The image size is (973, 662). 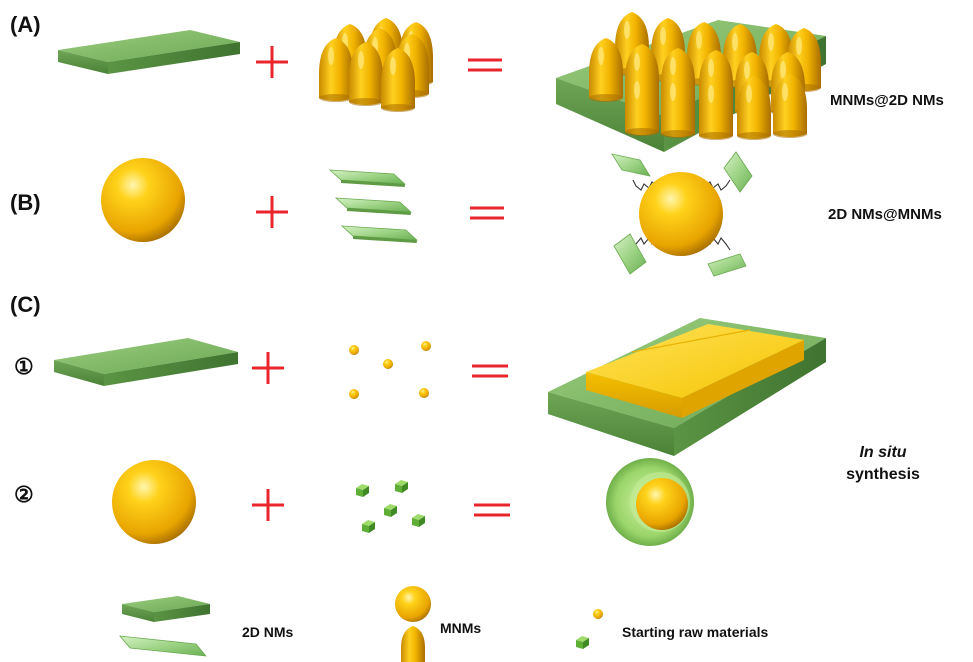 I want to click on panel-a-label: (A), so click(x=25, y=24).